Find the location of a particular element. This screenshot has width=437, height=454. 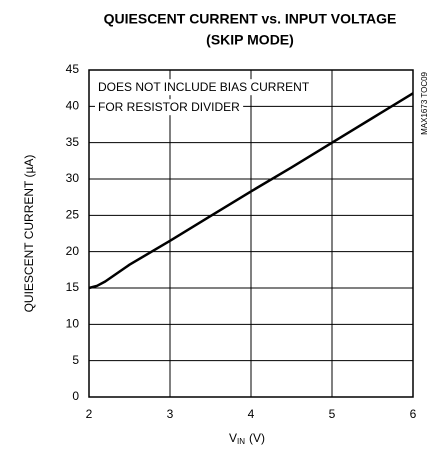

x-tick-label: 6 is located at coordinates (413, 414).